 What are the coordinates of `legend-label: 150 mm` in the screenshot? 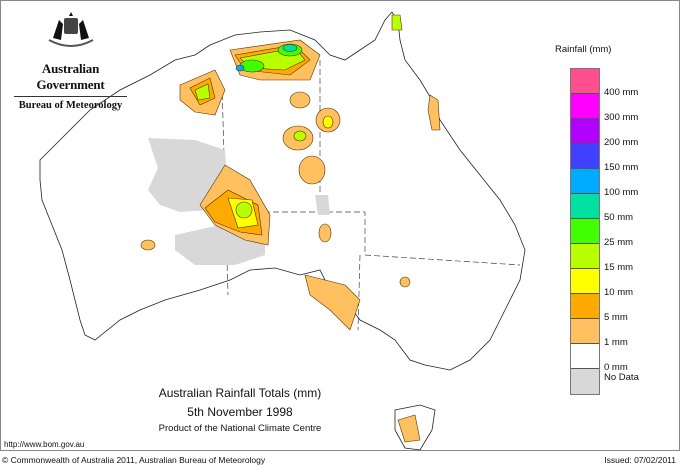 It's located at (621, 167).